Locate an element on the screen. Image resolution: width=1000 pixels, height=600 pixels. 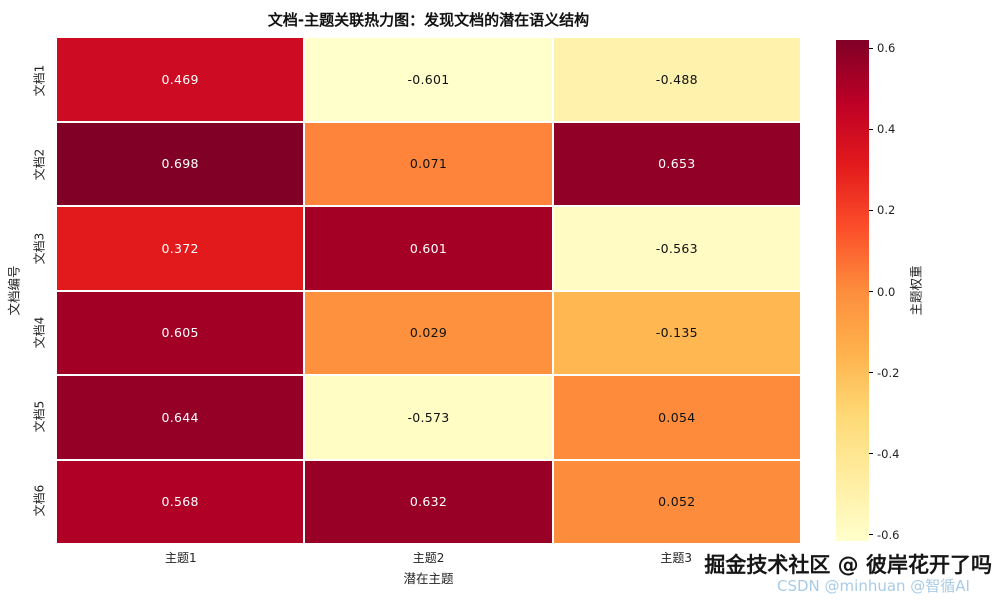
y-tick-label-text: 文档4 is located at coordinates (39, 332).